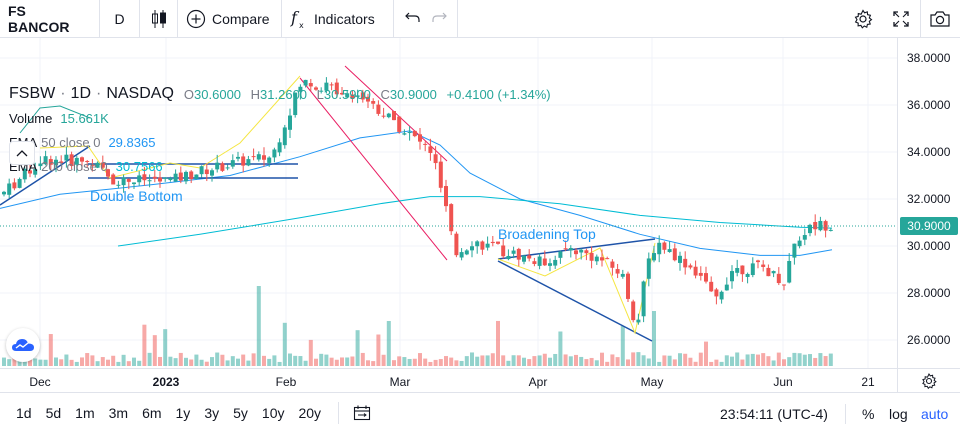 The image size is (960, 433). What do you see at coordinates (863, 19) in the screenshot?
I see `settings-button` at bounding box center [863, 19].